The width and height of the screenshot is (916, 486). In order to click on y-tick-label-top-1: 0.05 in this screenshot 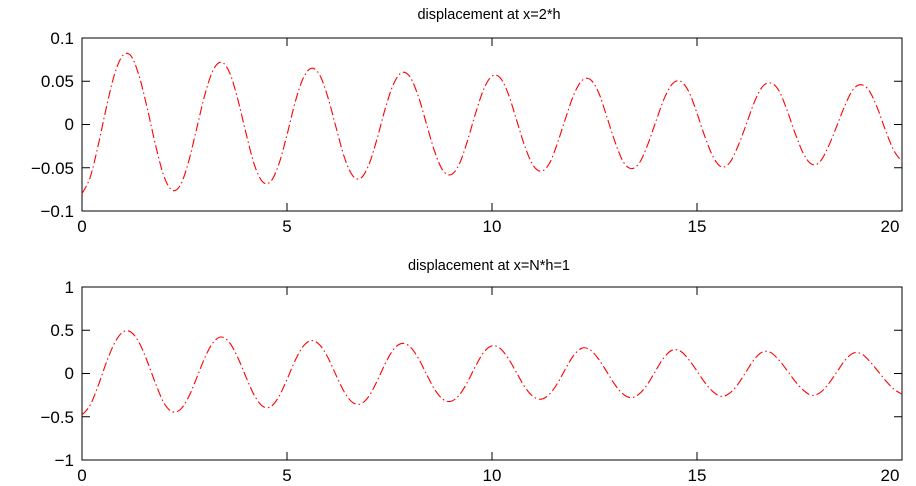, I will do `click(57, 81)`.